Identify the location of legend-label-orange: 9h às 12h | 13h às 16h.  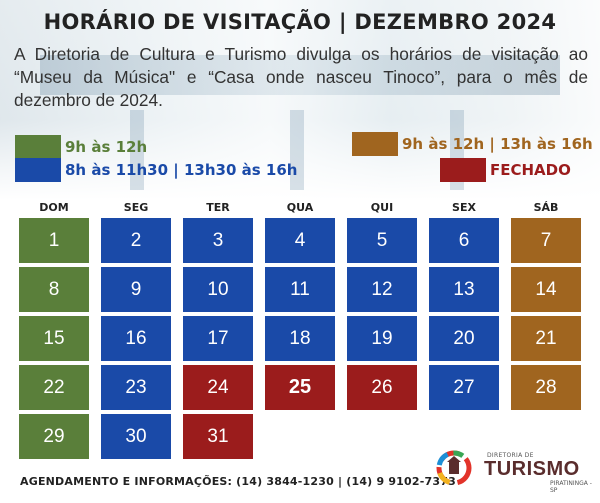
(497, 144).